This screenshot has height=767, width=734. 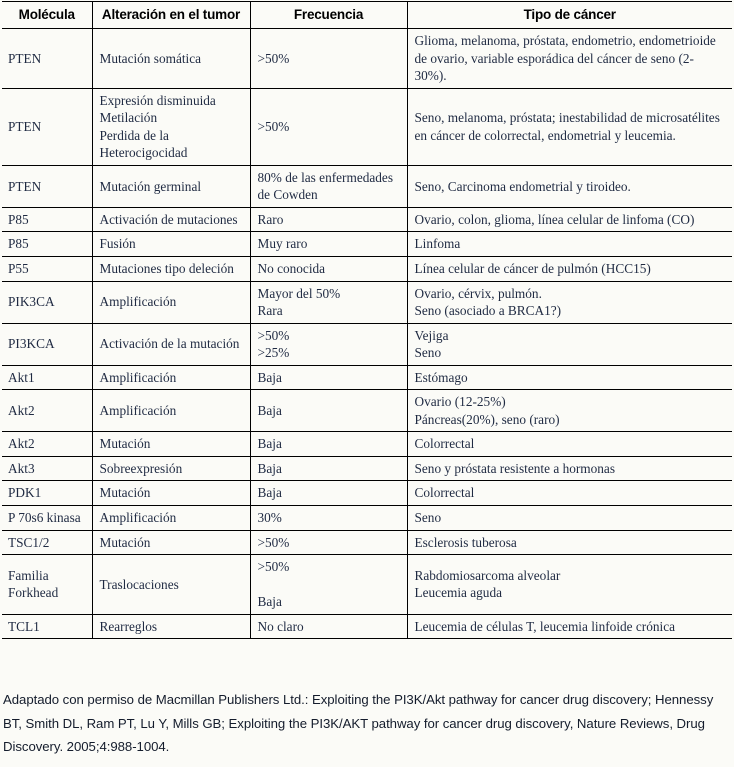 What do you see at coordinates (328, 269) in the screenshot?
I see `cell-frecuencia: No conocida` at bounding box center [328, 269].